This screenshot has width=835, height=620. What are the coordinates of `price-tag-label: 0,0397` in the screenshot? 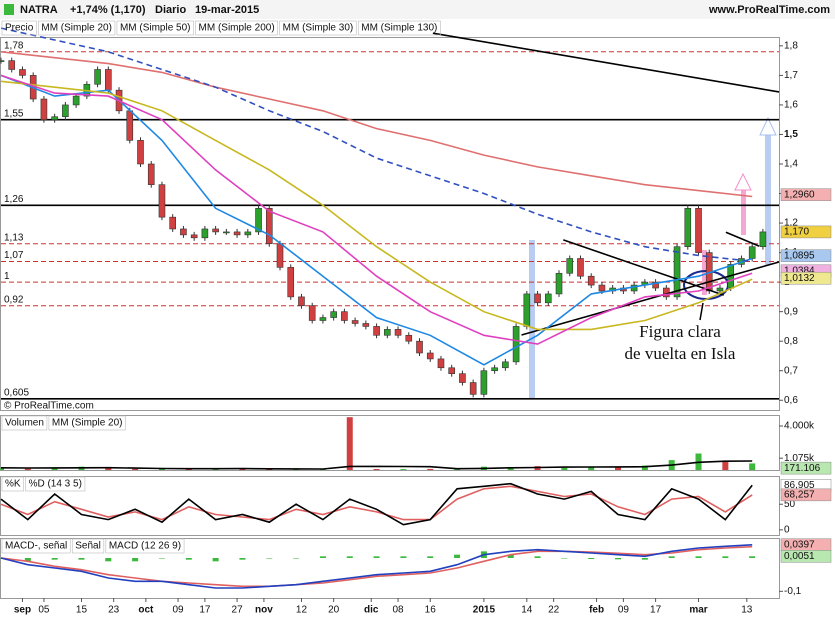 It's located at (799, 544).